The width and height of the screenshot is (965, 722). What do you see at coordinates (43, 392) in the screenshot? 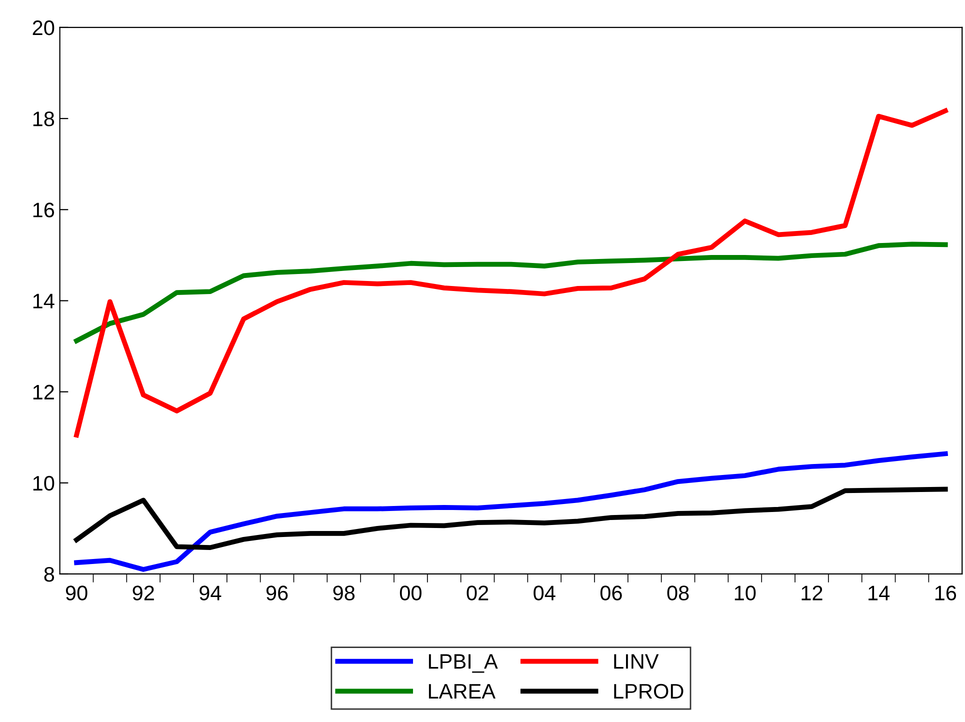
I see `y-tick-label: 12` at bounding box center [43, 392].